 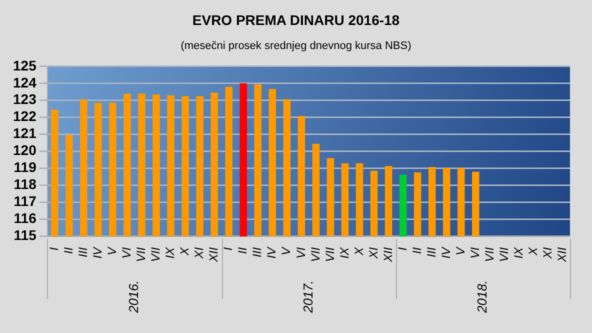 What do you see at coordinates (25, 116) in the screenshot?
I see `y-tick-label: 122` at bounding box center [25, 116].